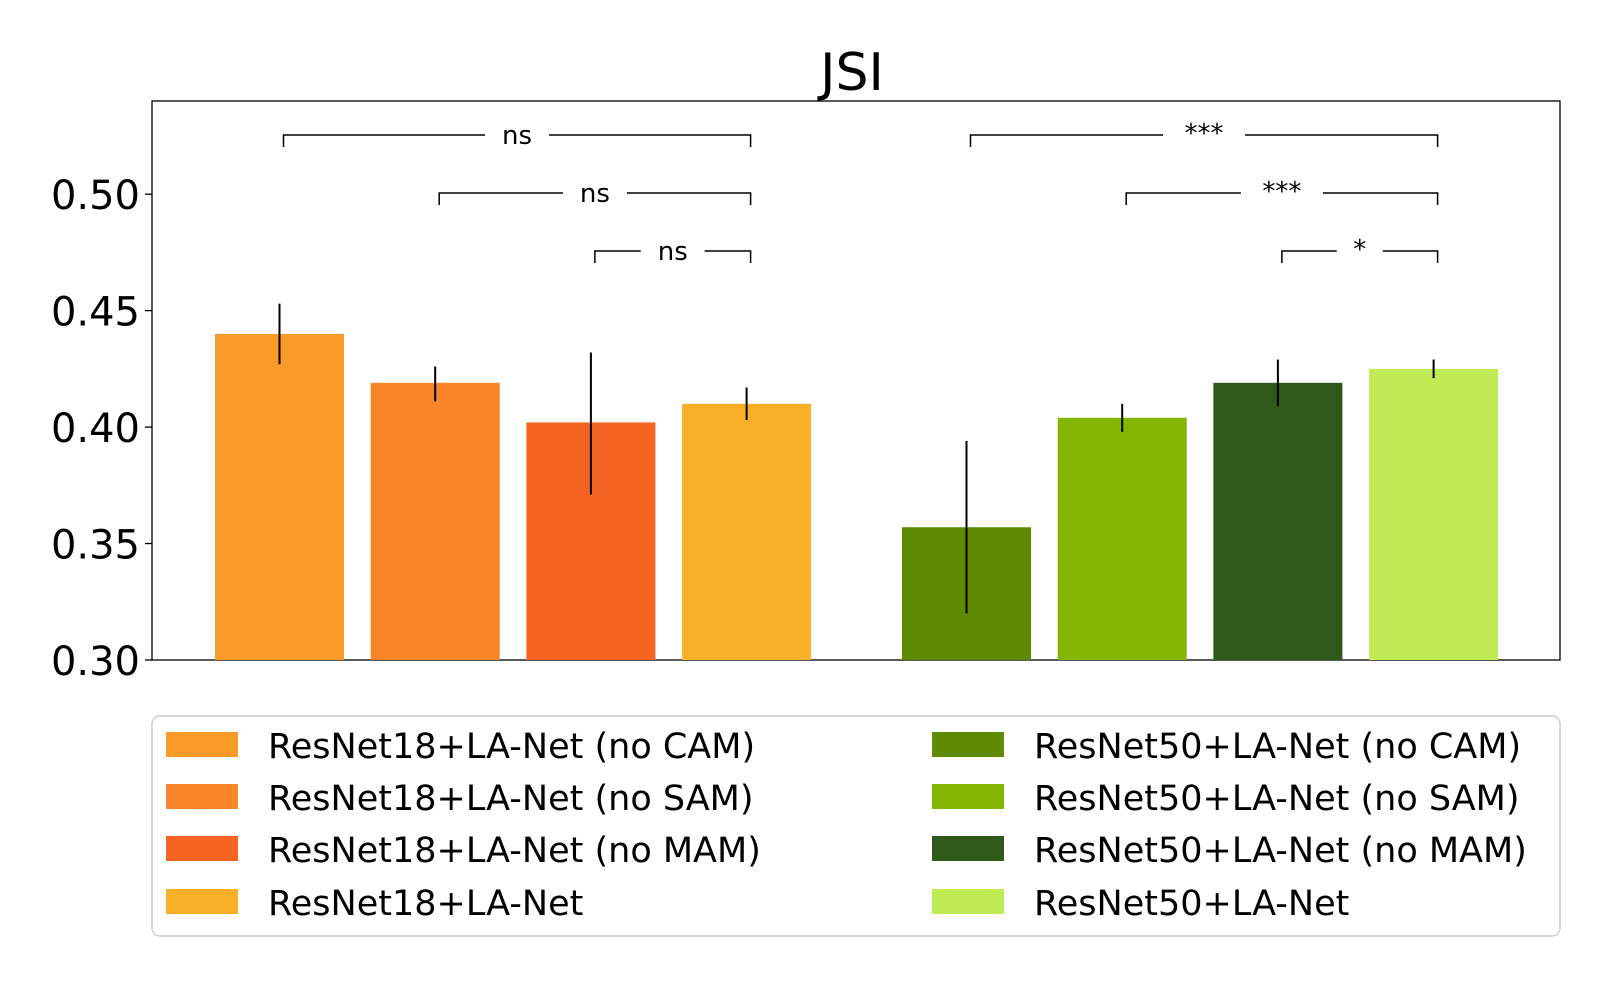 Image resolution: width=1600 pixels, height=1000 pixels. Describe the element at coordinates (511, 747) in the screenshot. I see `legend-label: ResNet18+LA-Net (no CAM)` at that location.